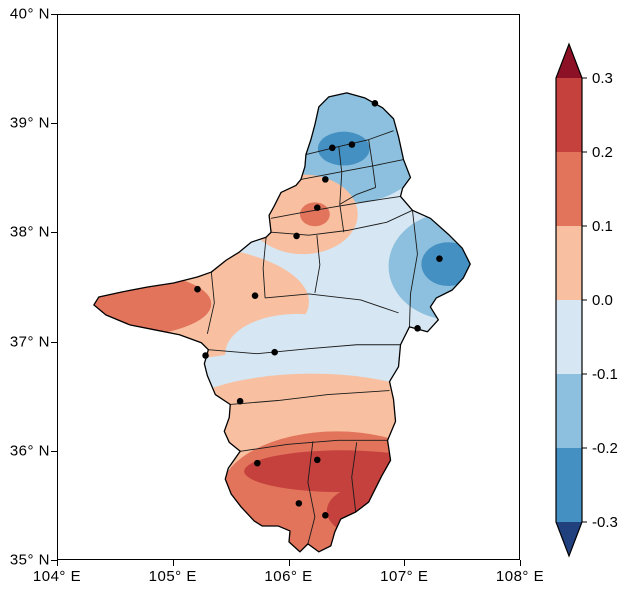 This screenshot has height=600, width=637. What do you see at coordinates (404, 576) in the screenshot?
I see `x-tick-label: 107° E` at bounding box center [404, 576].